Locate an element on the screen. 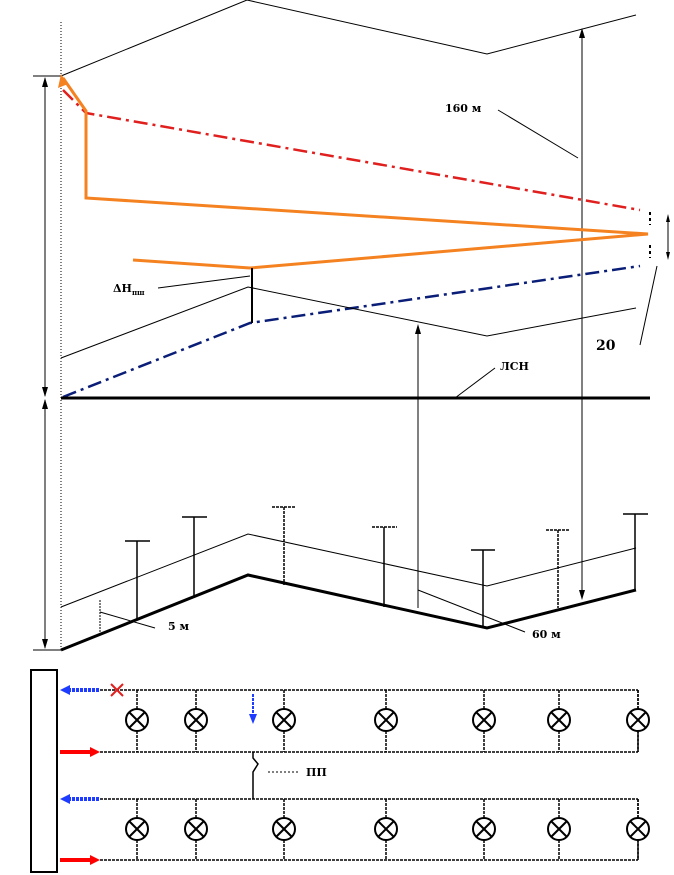 Image resolution: width=674 pixels, height=875 pixels. building-stands is located at coordinates (386, 566).